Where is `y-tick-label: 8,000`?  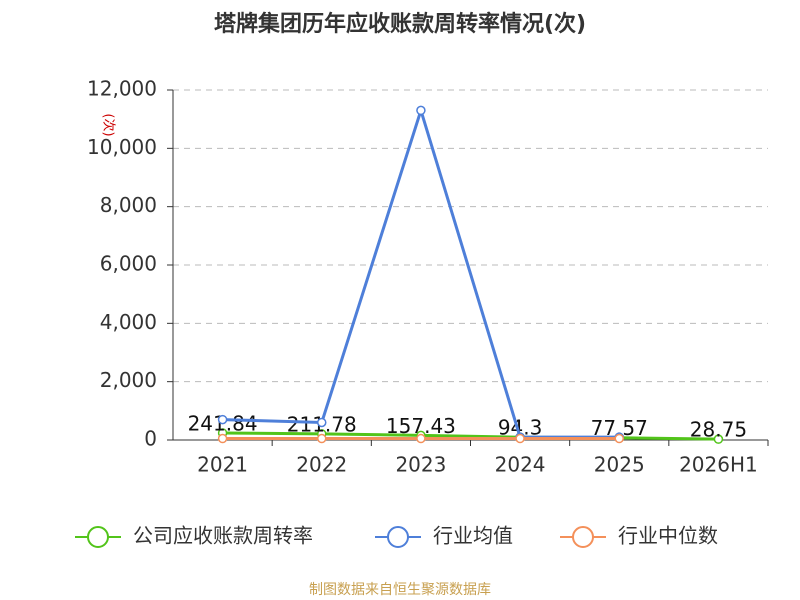 y-tick-label: 8,000 is located at coordinates (128, 205).